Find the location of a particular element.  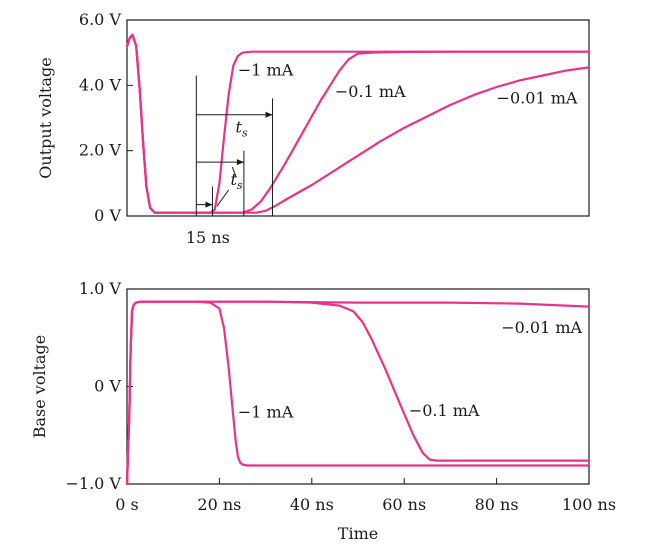

x-tick-label: 40 ns is located at coordinates (312, 504).